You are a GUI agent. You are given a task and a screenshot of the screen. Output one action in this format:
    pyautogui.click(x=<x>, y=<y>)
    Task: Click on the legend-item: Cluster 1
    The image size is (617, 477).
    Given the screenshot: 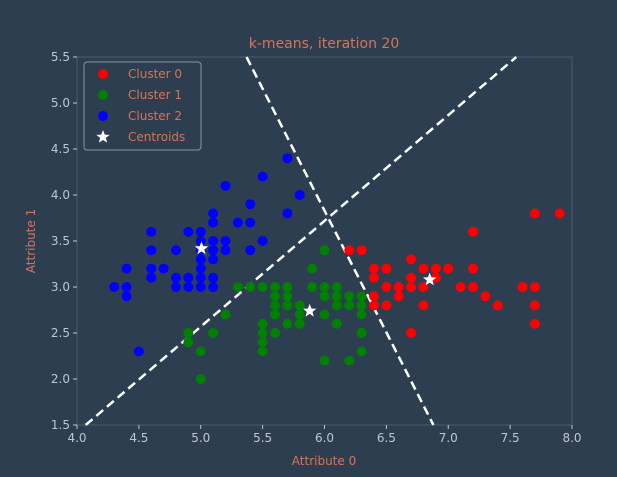 What is the action you would take?
    pyautogui.click(x=140, y=95)
    